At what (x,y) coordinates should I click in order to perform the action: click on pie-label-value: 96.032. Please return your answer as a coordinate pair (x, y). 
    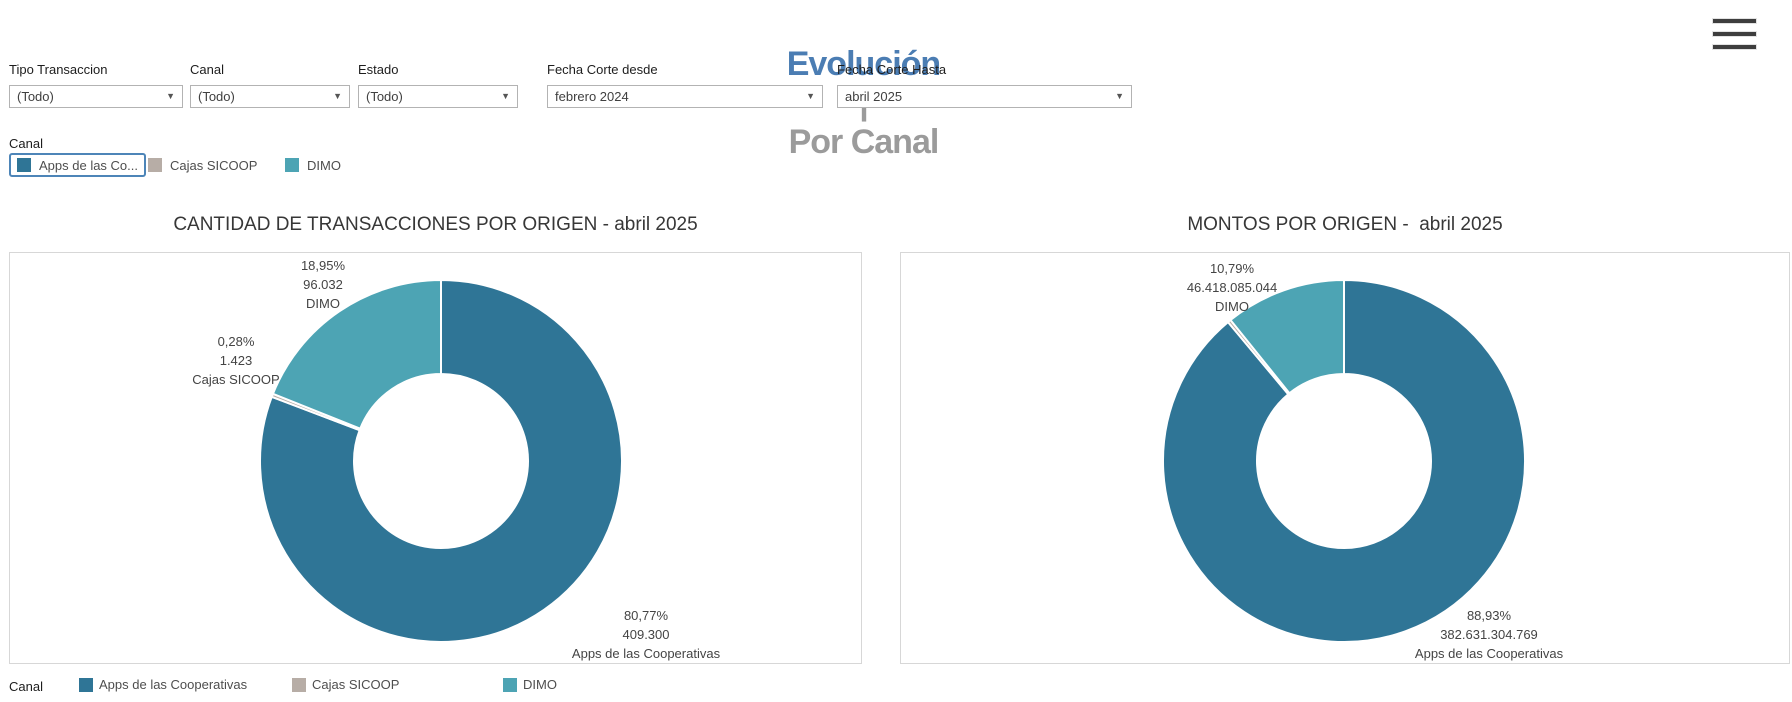
    Looking at the image, I should click on (323, 284).